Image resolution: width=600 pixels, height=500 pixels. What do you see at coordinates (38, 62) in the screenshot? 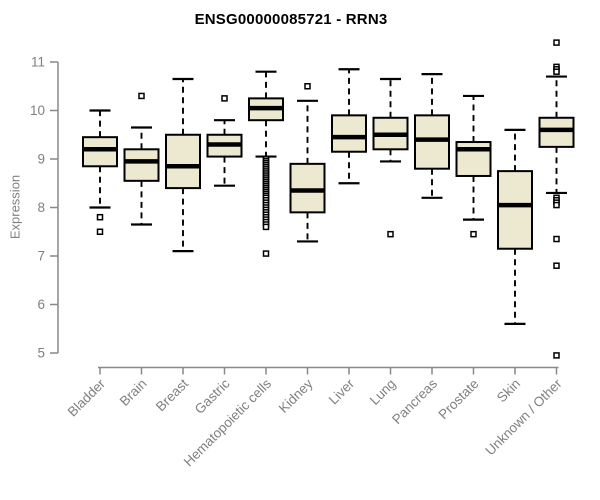
I see `y-tick-label: 11` at bounding box center [38, 62].